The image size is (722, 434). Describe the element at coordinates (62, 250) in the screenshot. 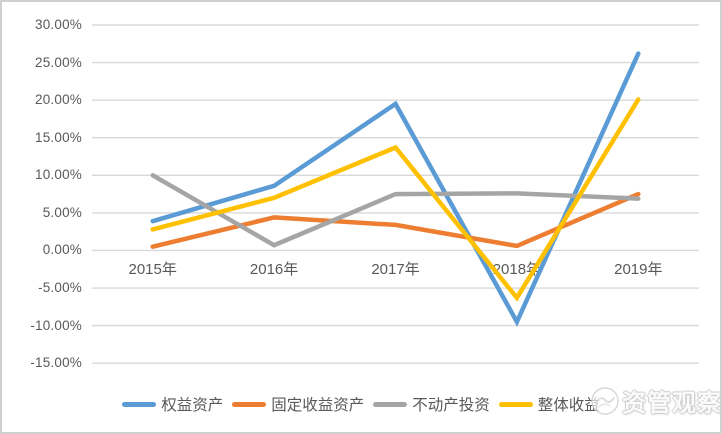

I see `y-axis-label: 0.00%` at that location.